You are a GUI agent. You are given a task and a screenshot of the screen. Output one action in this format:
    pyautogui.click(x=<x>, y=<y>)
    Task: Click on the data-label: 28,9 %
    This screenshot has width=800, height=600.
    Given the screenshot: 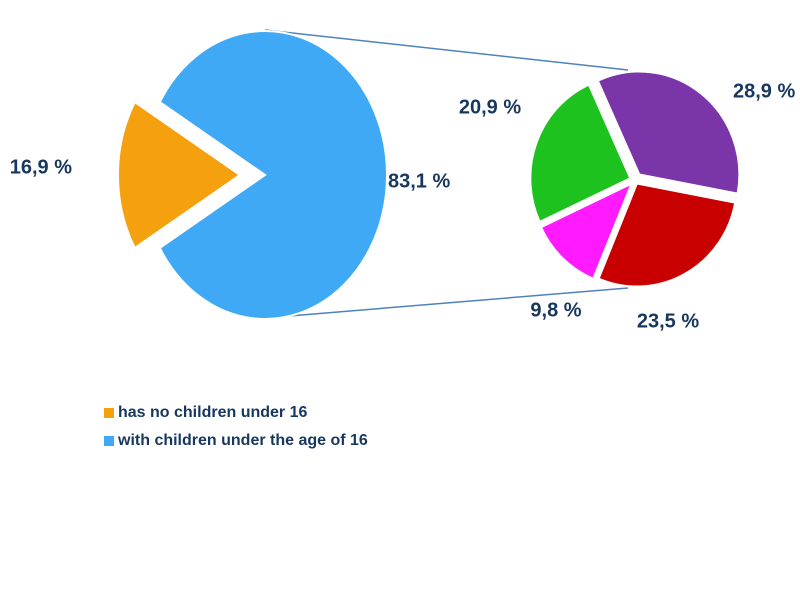 What is the action you would take?
    pyautogui.click(x=764, y=91)
    